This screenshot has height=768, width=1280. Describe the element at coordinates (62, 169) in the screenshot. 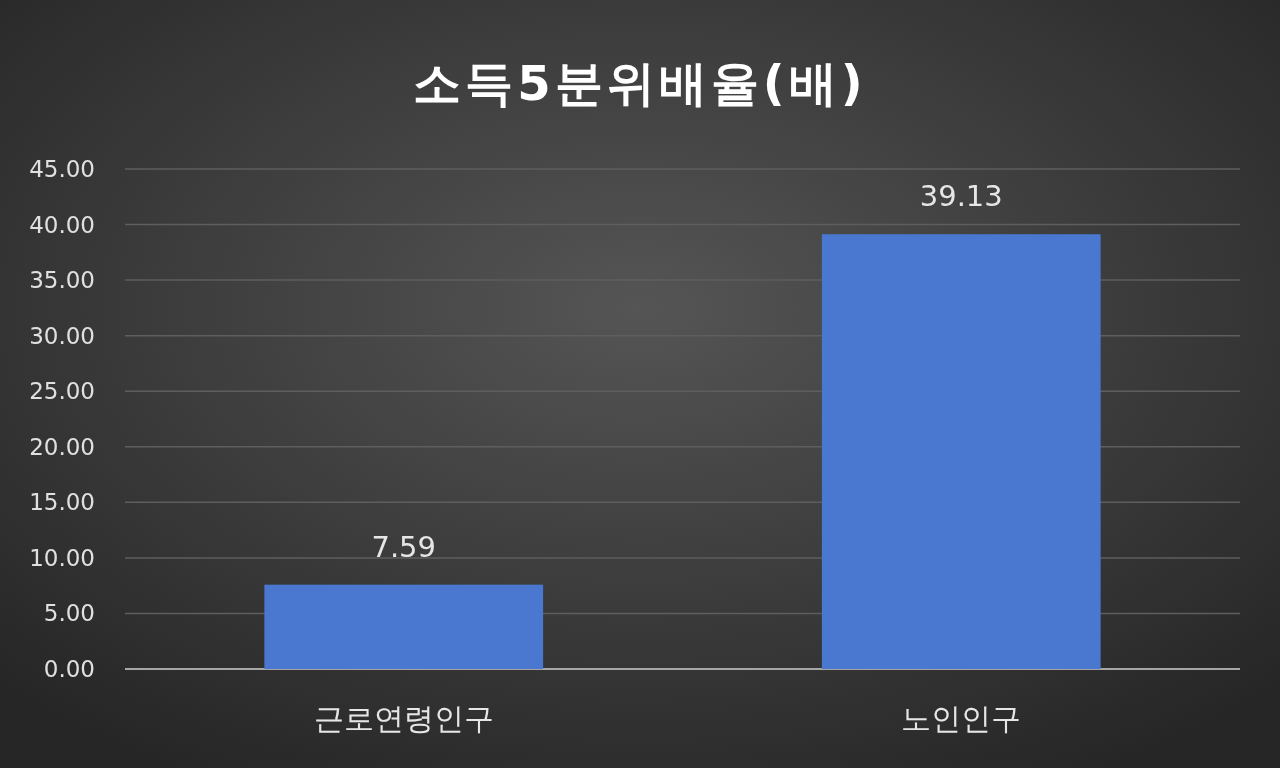

I see `y-tick-label: 45.00` at that location.